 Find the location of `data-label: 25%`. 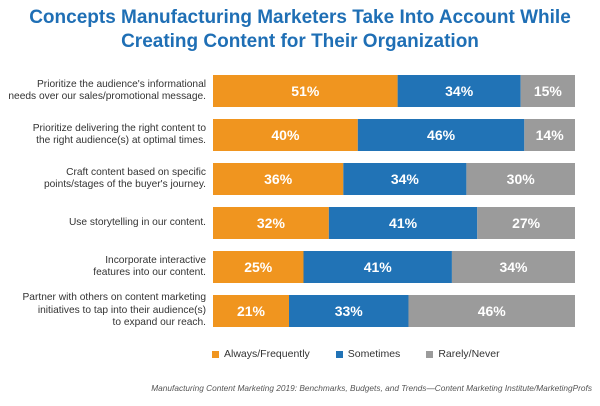

data-label: 25% is located at coordinates (258, 267).